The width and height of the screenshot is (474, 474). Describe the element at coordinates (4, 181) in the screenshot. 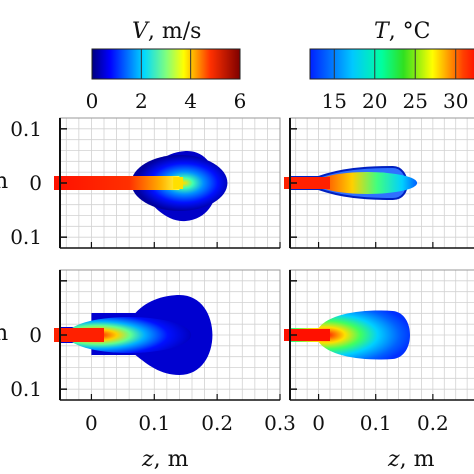

I see `ylabel-fragment-top: n` at that location.